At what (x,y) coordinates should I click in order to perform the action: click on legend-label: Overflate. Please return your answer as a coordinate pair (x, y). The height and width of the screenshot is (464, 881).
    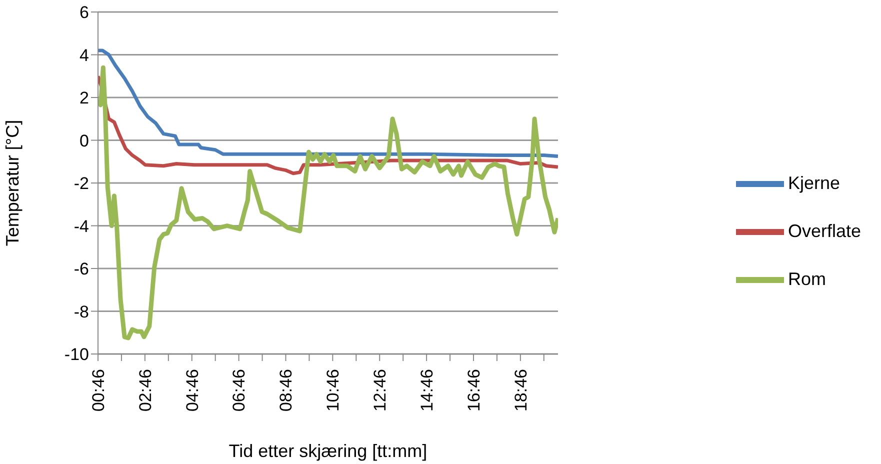
    Looking at the image, I should click on (824, 230).